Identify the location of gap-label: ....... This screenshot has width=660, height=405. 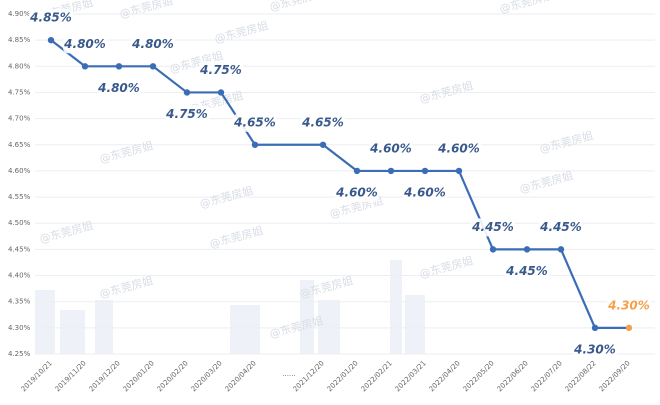
(288, 374).